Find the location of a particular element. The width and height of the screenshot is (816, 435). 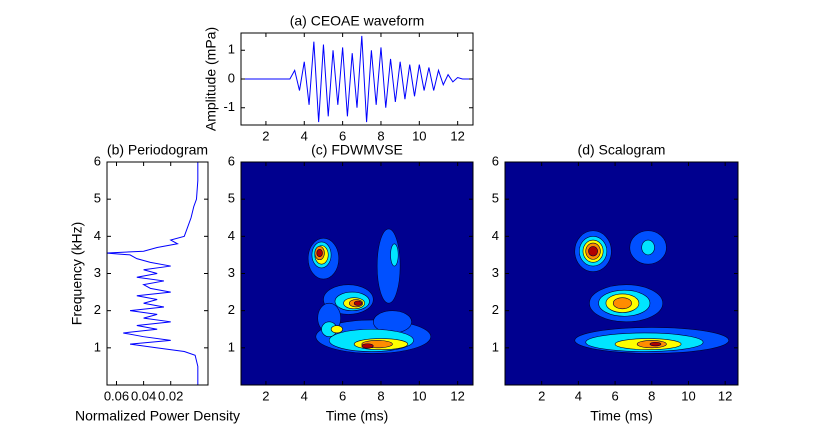

panel-title: (d) Scalogram is located at coordinates (622, 150).